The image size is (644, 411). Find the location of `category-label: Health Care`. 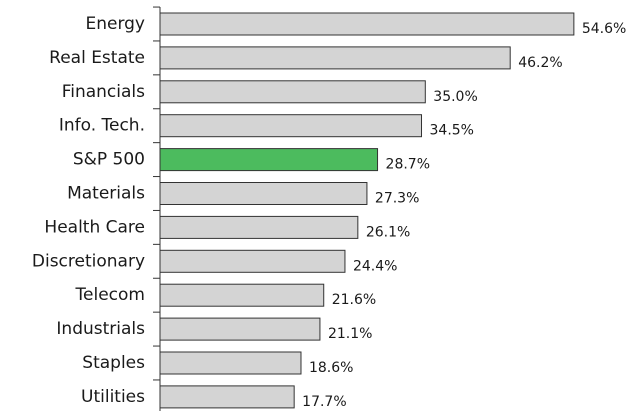

category-label: Health Care is located at coordinates (94, 227).